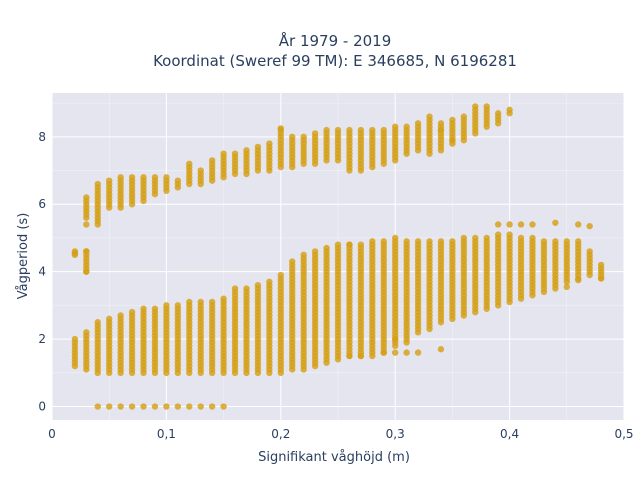 Image resolution: width=640 pixels, height=484 pixels. Describe the element at coordinates (23, 256) in the screenshot. I see `y-axis-label: Vågperiod (s)` at that location.